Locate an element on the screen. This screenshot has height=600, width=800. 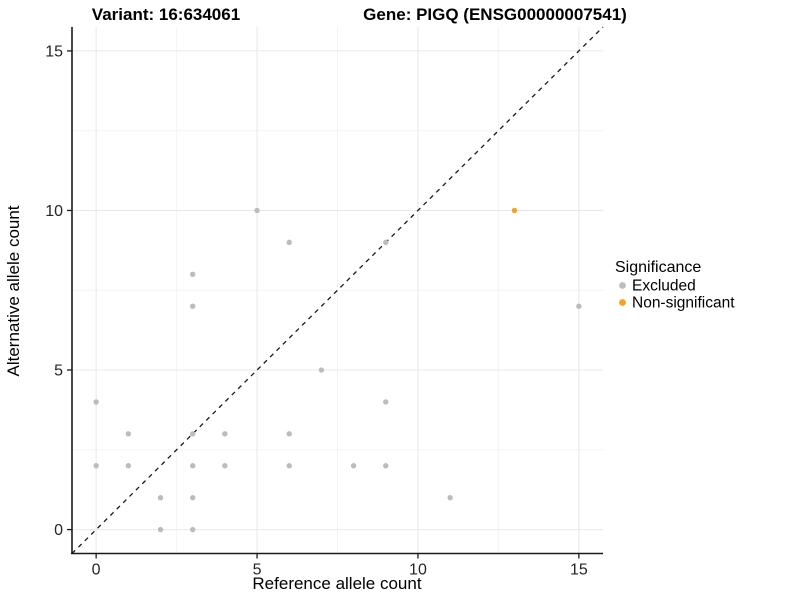
x-tick-label: 5 is located at coordinates (257, 570).